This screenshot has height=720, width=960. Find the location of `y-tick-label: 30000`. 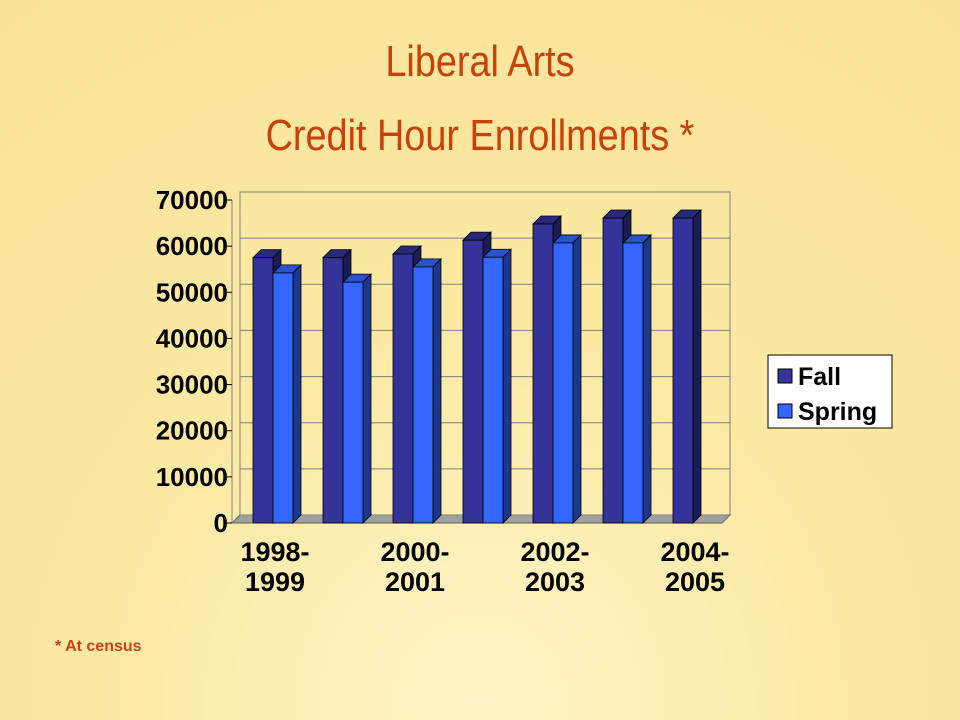

y-tick-label: 30000 is located at coordinates (192, 385).